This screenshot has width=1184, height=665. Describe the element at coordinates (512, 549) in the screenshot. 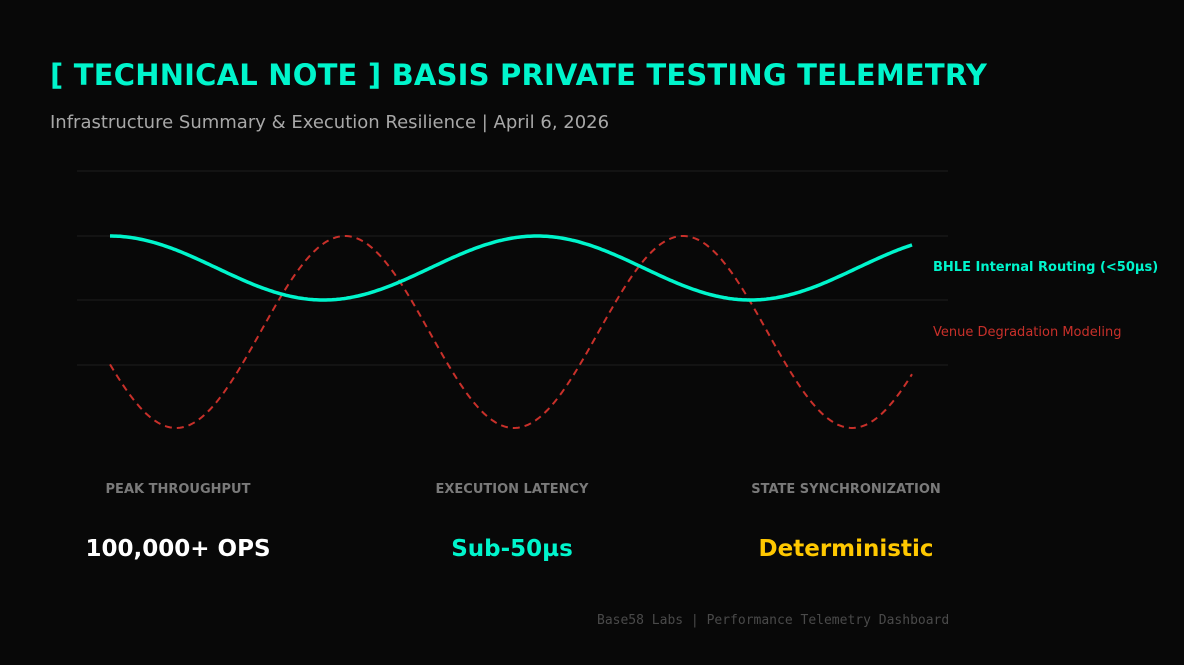

I see `metric-value-latency: Sub-50µs` at that location.